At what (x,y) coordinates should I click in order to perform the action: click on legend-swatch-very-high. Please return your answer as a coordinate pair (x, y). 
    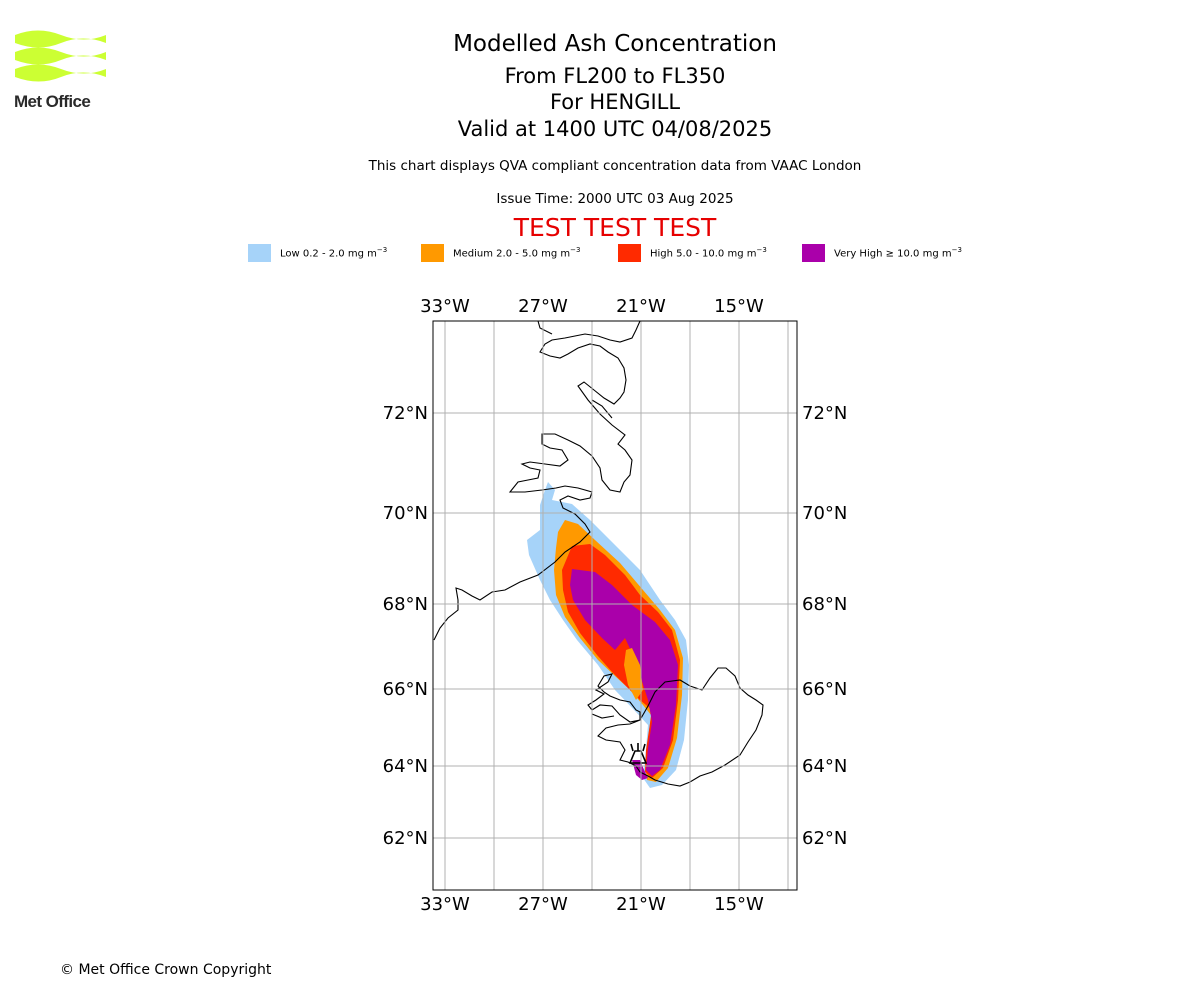
    Looking at the image, I should click on (813, 253).